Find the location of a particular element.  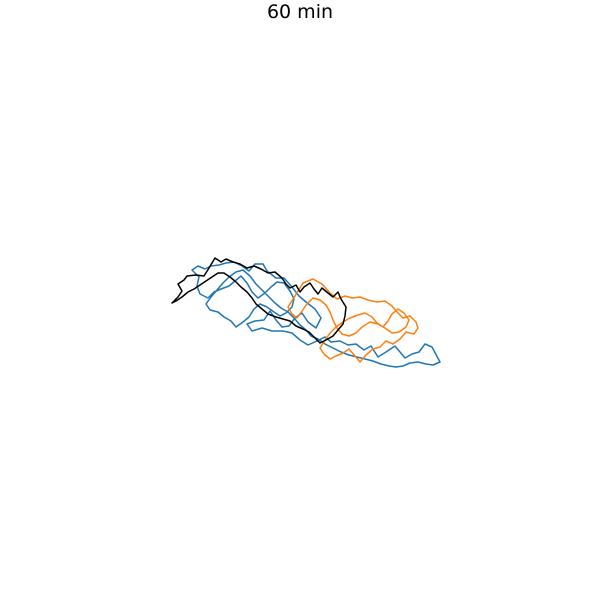

trajectory-blue is located at coordinates (316, 314).